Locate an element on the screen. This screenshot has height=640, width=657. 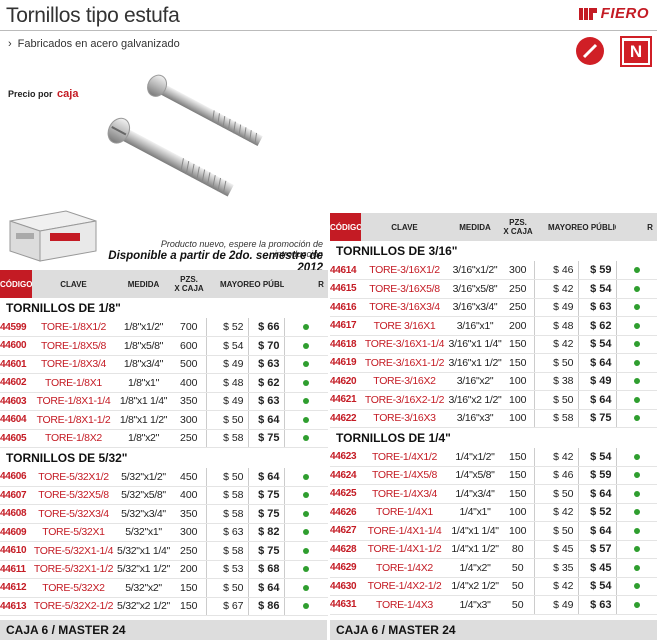
table-row: 44623 TORE-1/4X1/2 1/4"x1/2" 150 $ 42 $ 54 is located at coordinates (493, 457).